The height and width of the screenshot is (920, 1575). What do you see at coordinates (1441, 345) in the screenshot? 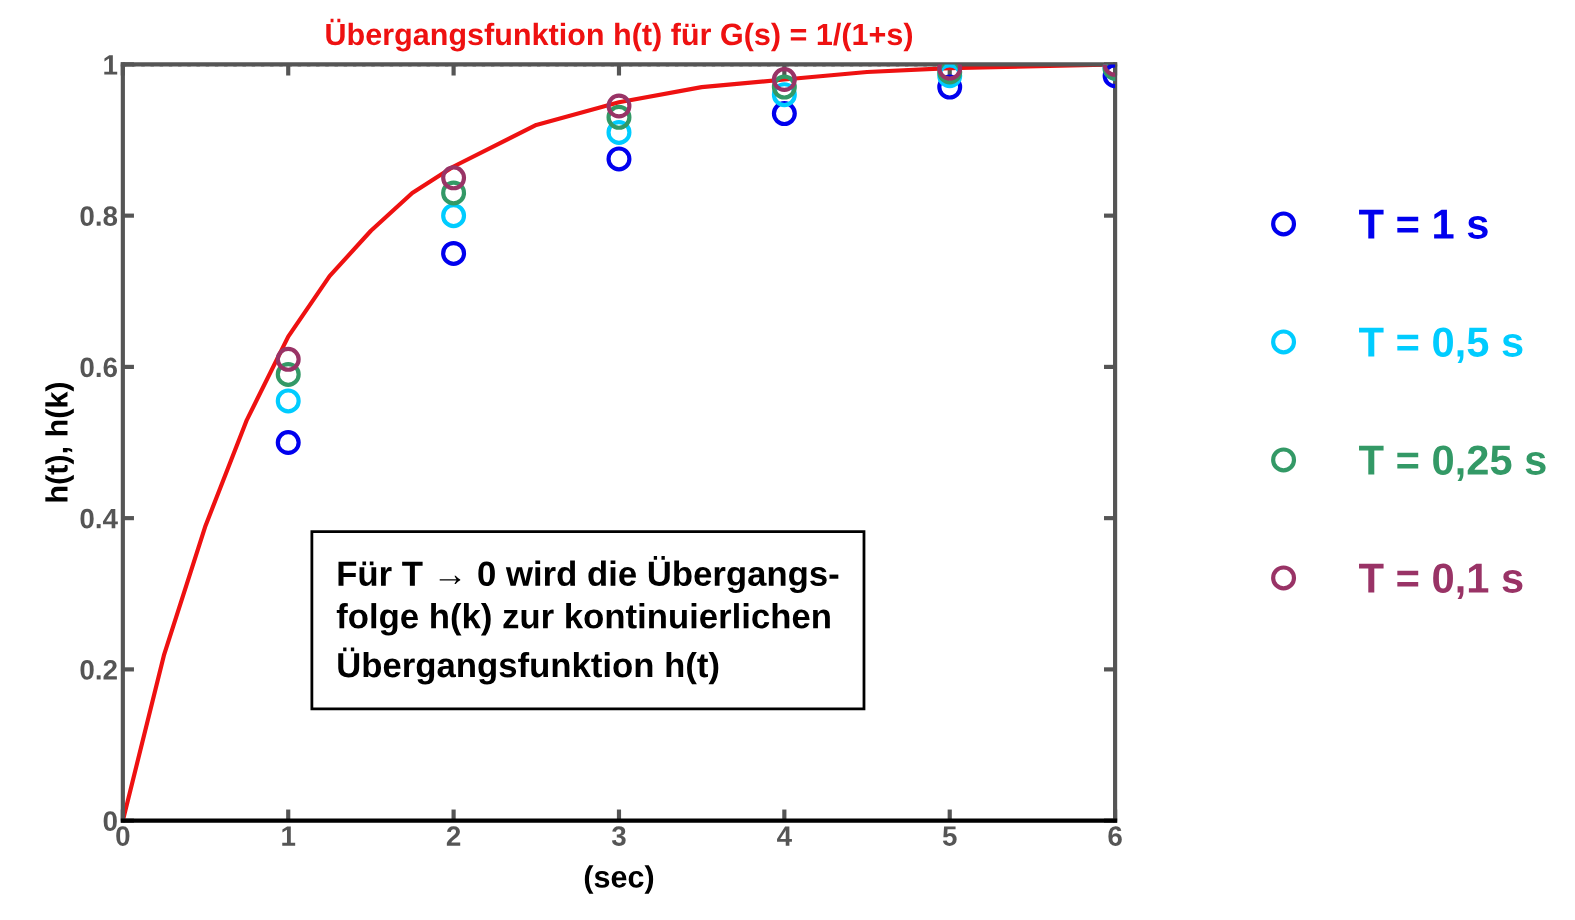
I see `legend-label: T = 0,5 s` at bounding box center [1441, 345].